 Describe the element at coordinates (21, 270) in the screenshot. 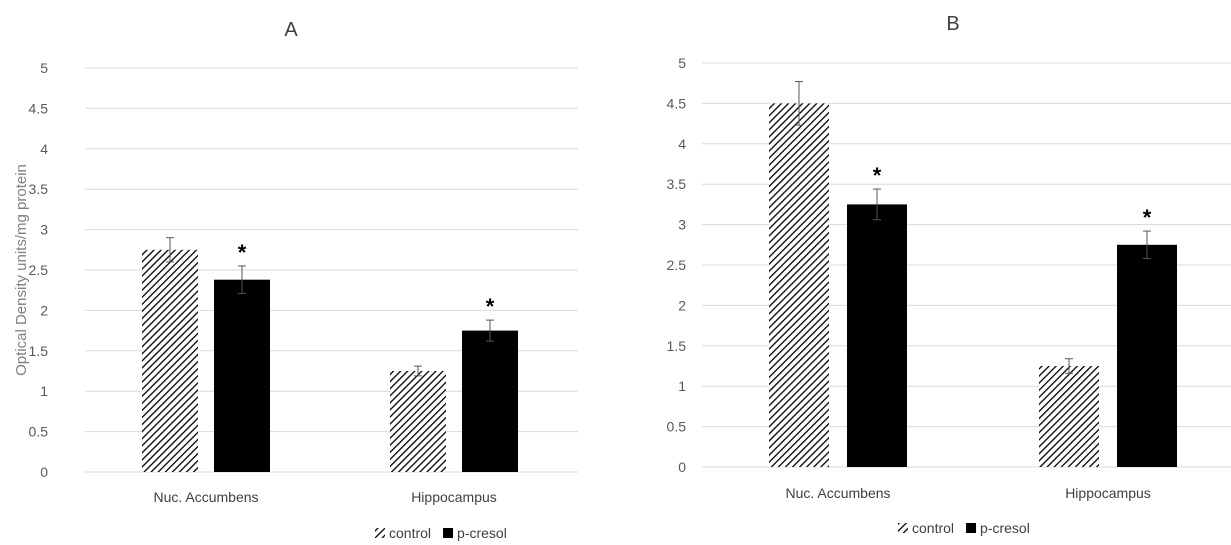

I see `y-axis-label: Optical Density units/mg protein` at that location.